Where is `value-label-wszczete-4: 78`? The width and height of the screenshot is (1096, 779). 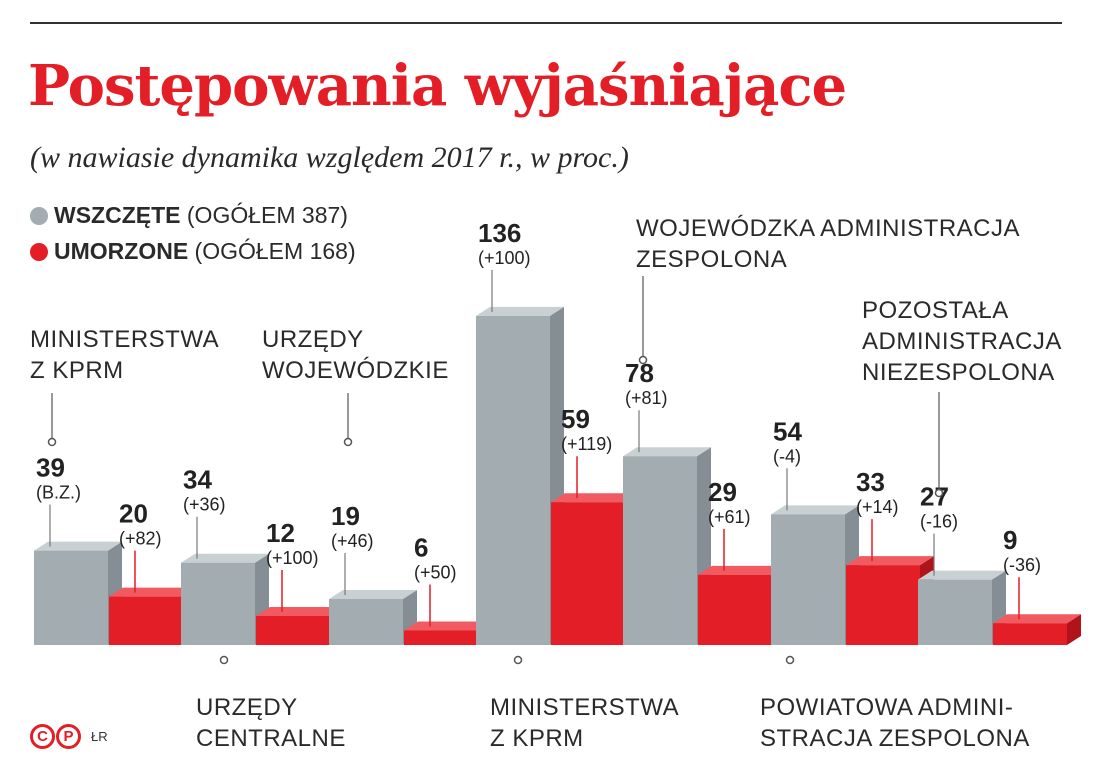 value-label-wszczete-4: 78 is located at coordinates (639, 373).